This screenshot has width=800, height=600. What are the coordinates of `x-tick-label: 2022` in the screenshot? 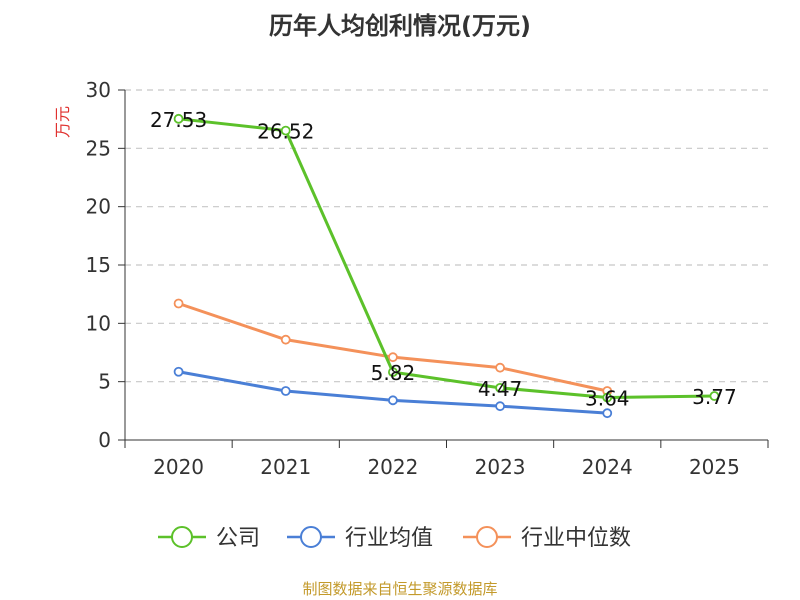 It's located at (392, 467).